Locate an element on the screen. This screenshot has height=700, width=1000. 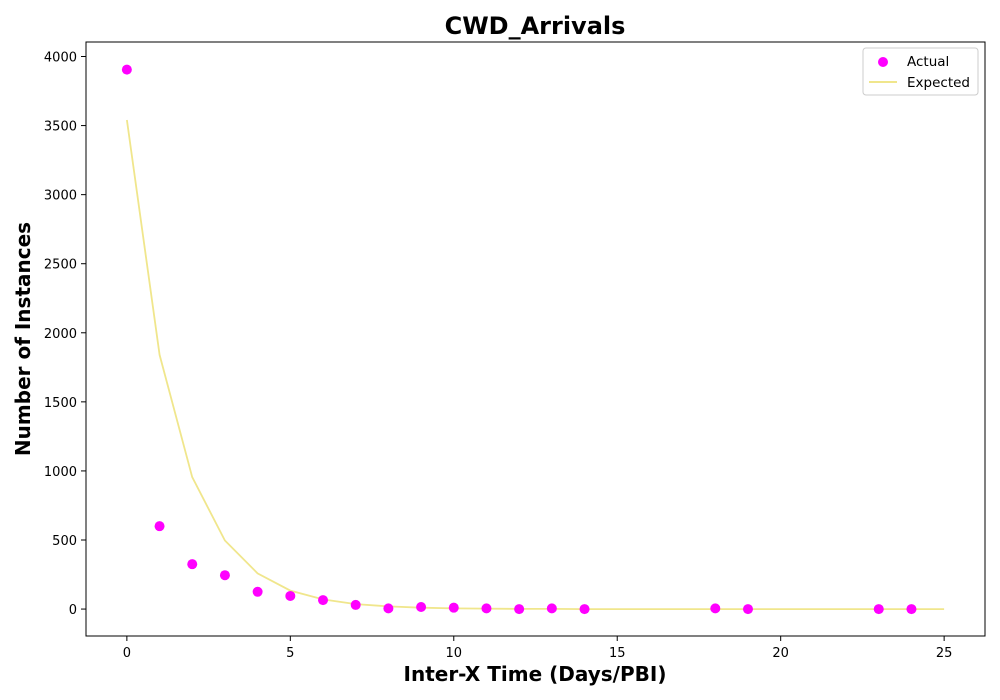
y-axis: 0 500 1000 1500 2000 2500 3000 3500 4000 is located at coordinates (65, 334).